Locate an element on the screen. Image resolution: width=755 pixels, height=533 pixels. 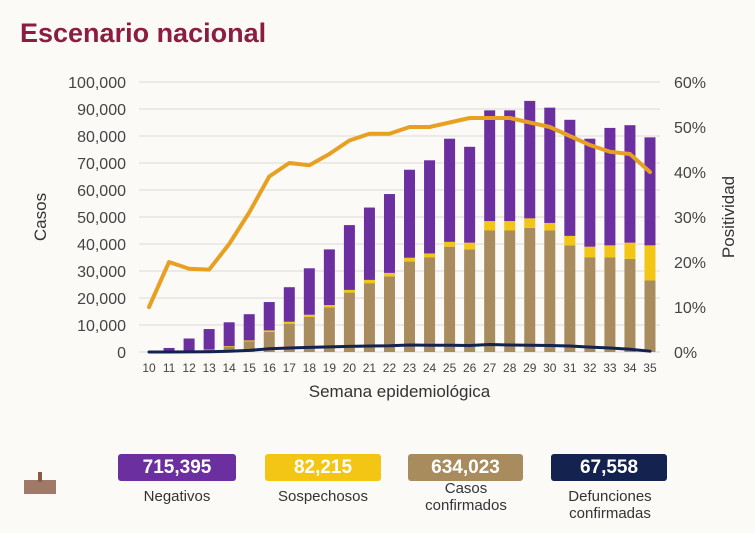
x-tick-label: 32 is located at coordinates (590, 368).